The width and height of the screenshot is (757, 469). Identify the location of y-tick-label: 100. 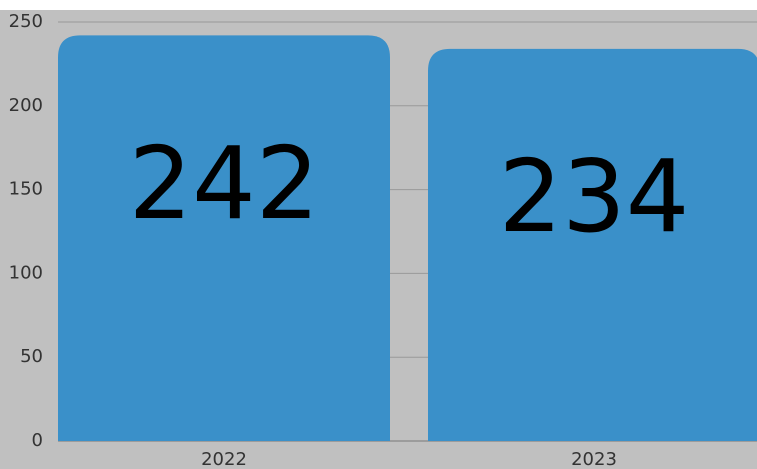
(26, 272).